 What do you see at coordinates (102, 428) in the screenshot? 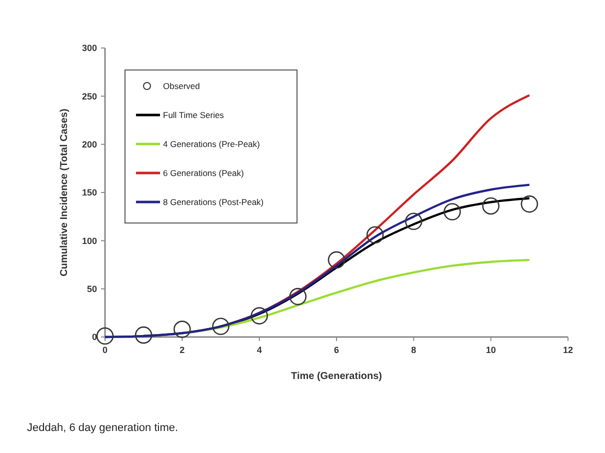
I see `text: Jeddah, 6 day generation time.` at bounding box center [102, 428].